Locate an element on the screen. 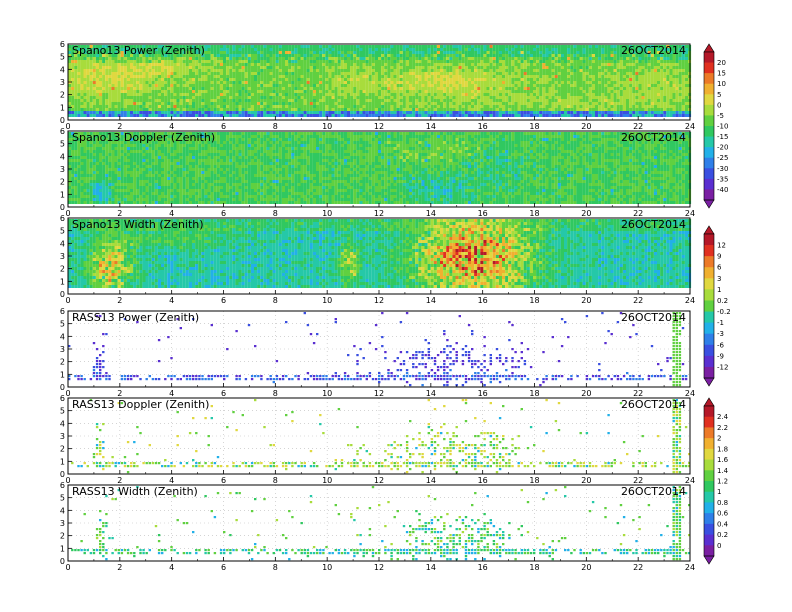 The image size is (792, 612). panel-title: Spano13 Power (Zenith) is located at coordinates (138, 50).